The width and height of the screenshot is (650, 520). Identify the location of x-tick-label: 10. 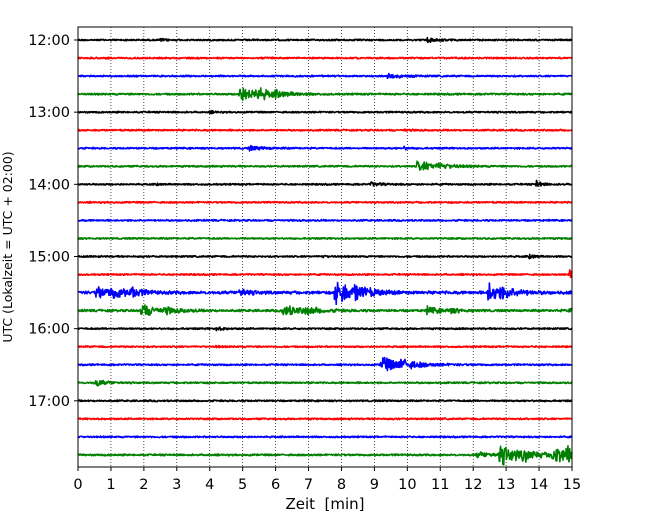
(407, 485).